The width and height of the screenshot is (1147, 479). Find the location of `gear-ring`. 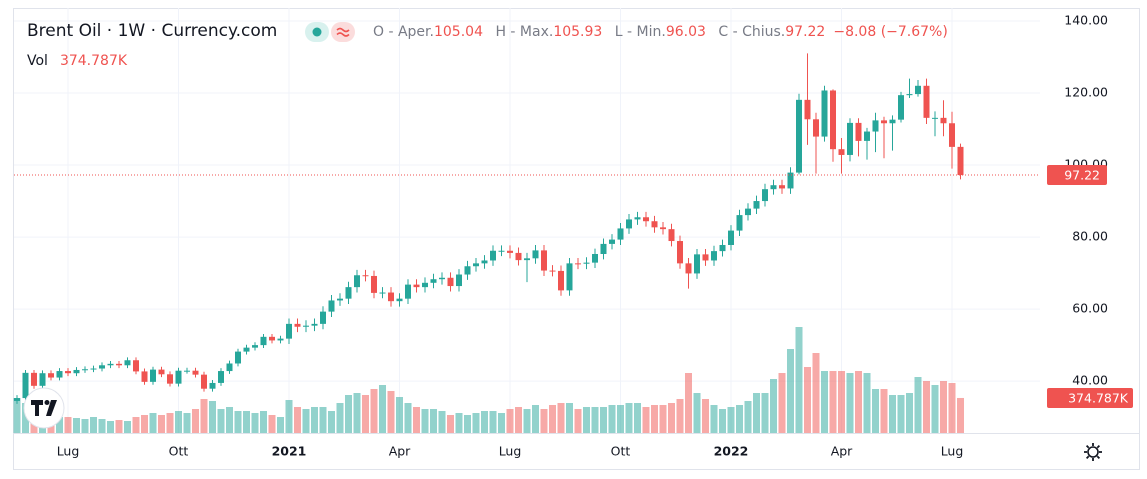

gear-ring is located at coordinates (1093, 452).